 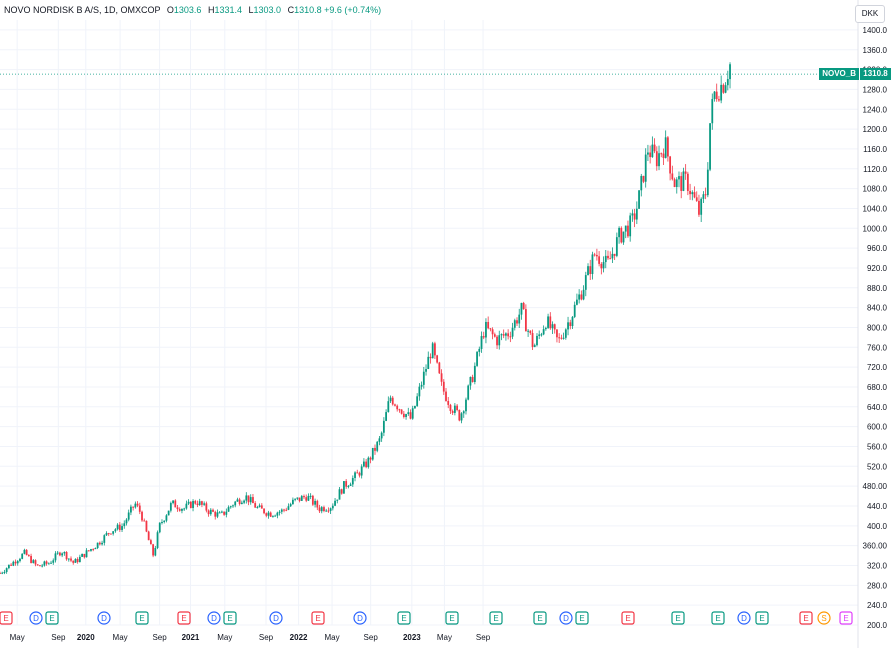 I want to click on x-tick-label: May, so click(x=331, y=637).